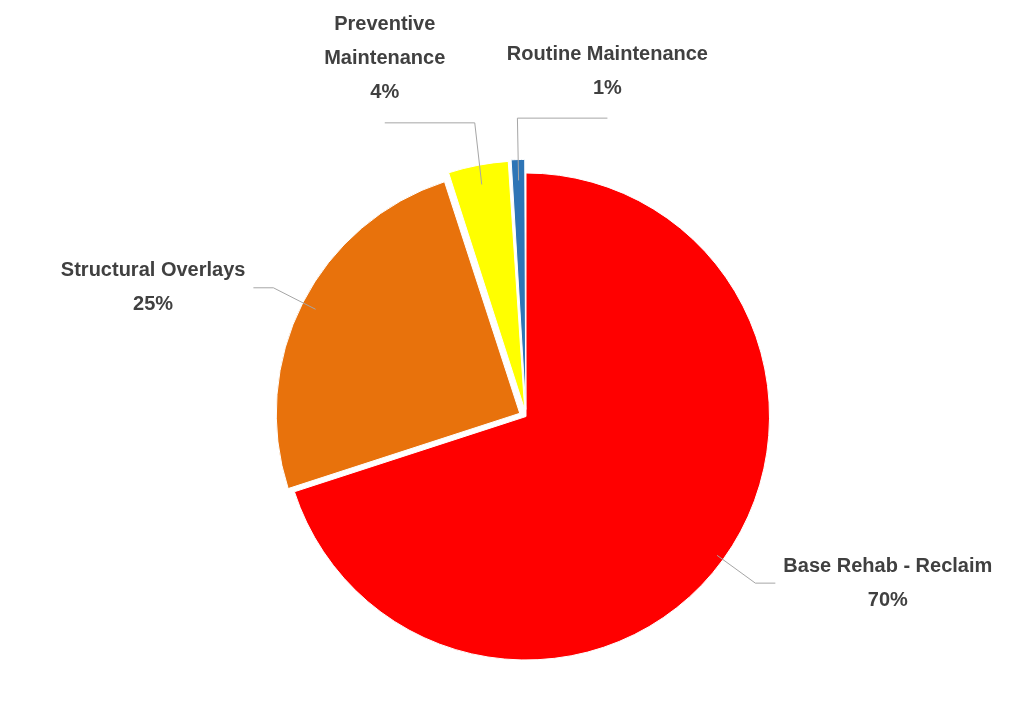  What do you see at coordinates (385, 40) in the screenshot?
I see `slice-label: Preventive Maintenance` at bounding box center [385, 40].